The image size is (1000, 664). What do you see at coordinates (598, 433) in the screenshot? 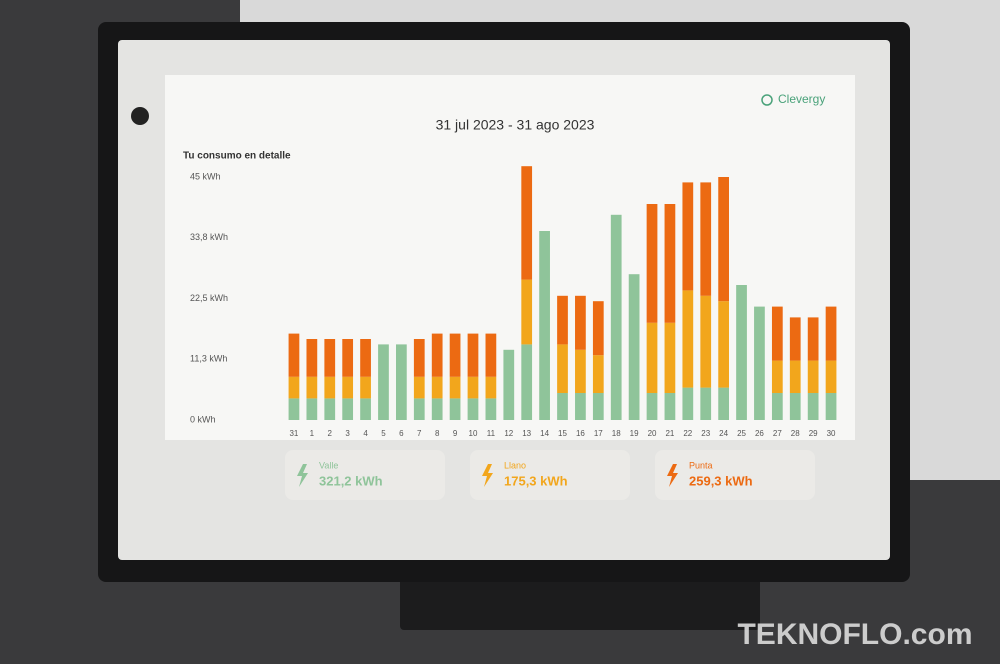
I see `x-tick-label: 17` at bounding box center [598, 433].